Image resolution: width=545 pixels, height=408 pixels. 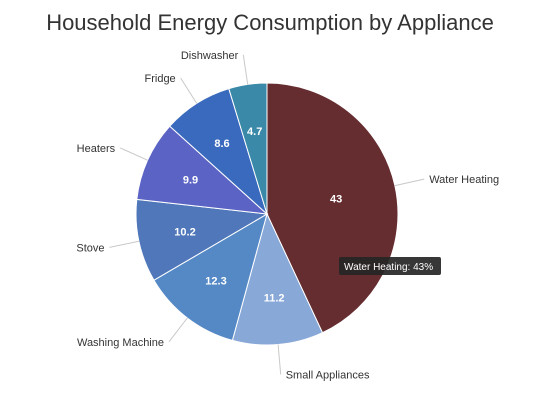 I want to click on connector-small-appliances, so click(x=279, y=359).